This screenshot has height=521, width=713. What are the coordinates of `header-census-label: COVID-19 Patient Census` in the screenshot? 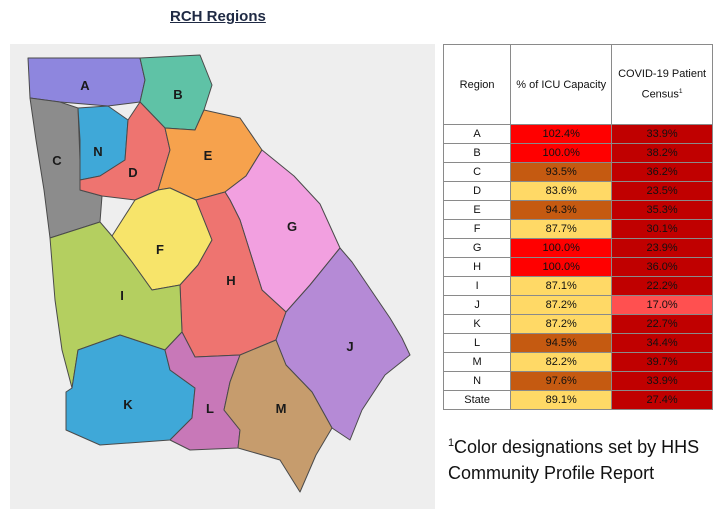 It's located at (662, 84).